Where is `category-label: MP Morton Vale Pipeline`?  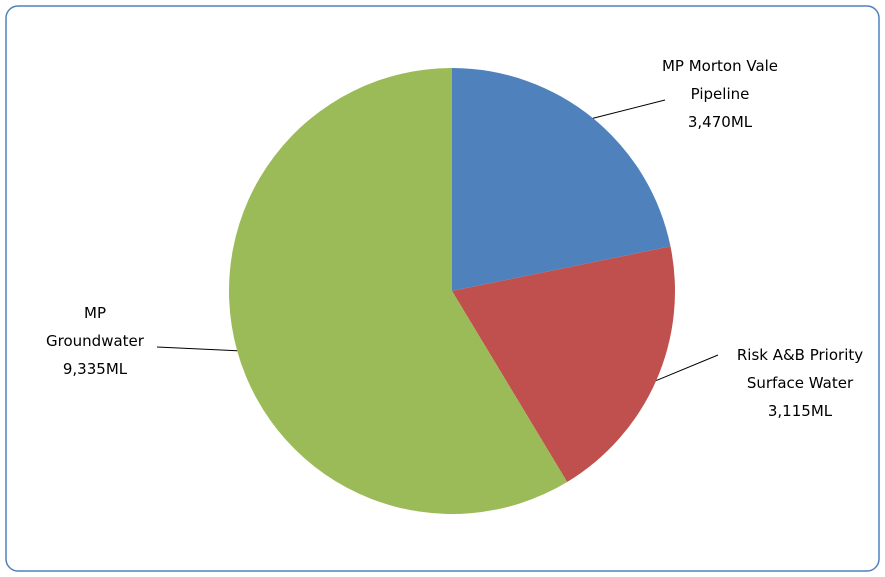 category-label: MP Morton Vale Pipeline is located at coordinates (720, 80).